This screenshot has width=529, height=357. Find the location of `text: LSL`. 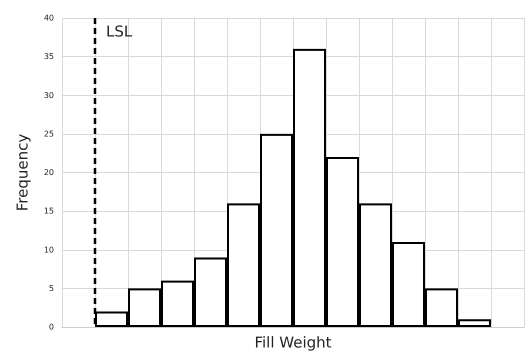

text: LSL is located at coordinates (119, 31).